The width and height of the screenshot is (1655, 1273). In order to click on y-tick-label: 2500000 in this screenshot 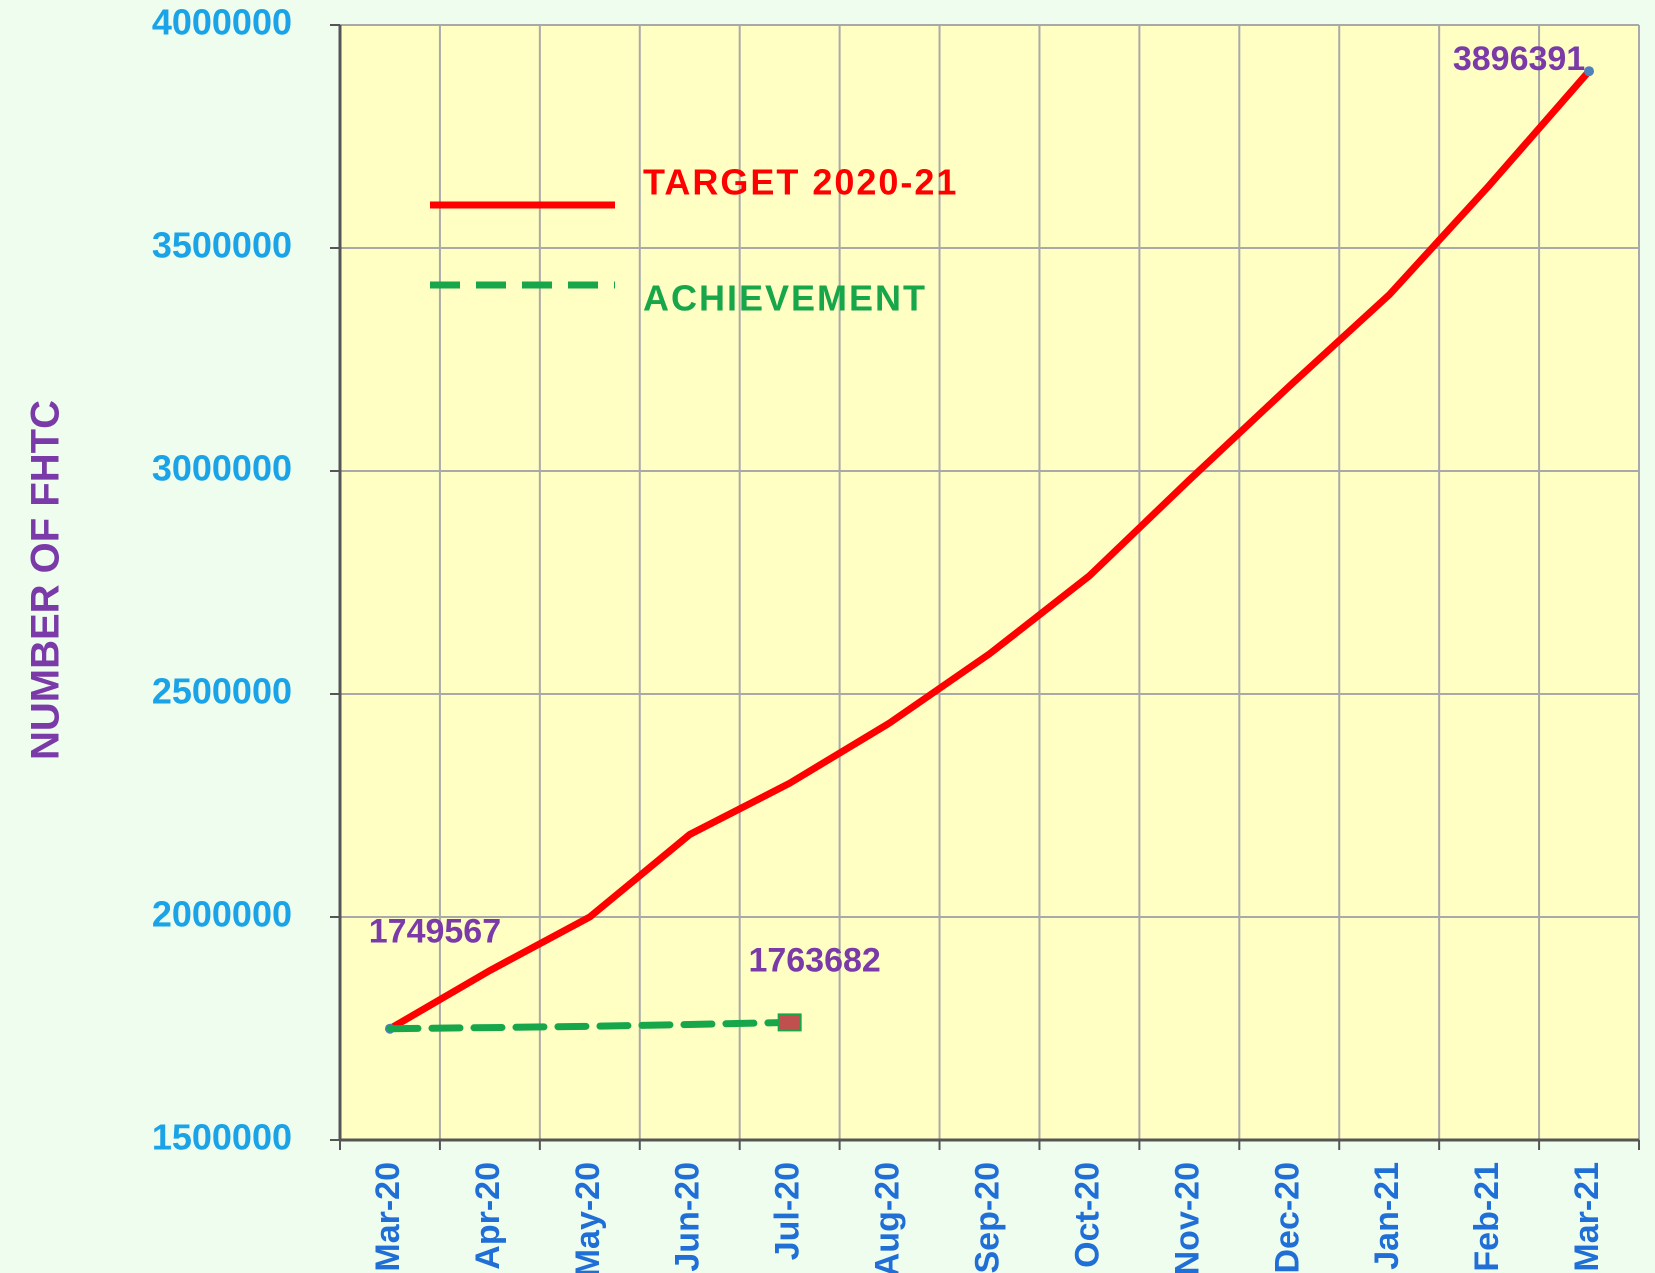, I will do `click(222, 691)`.